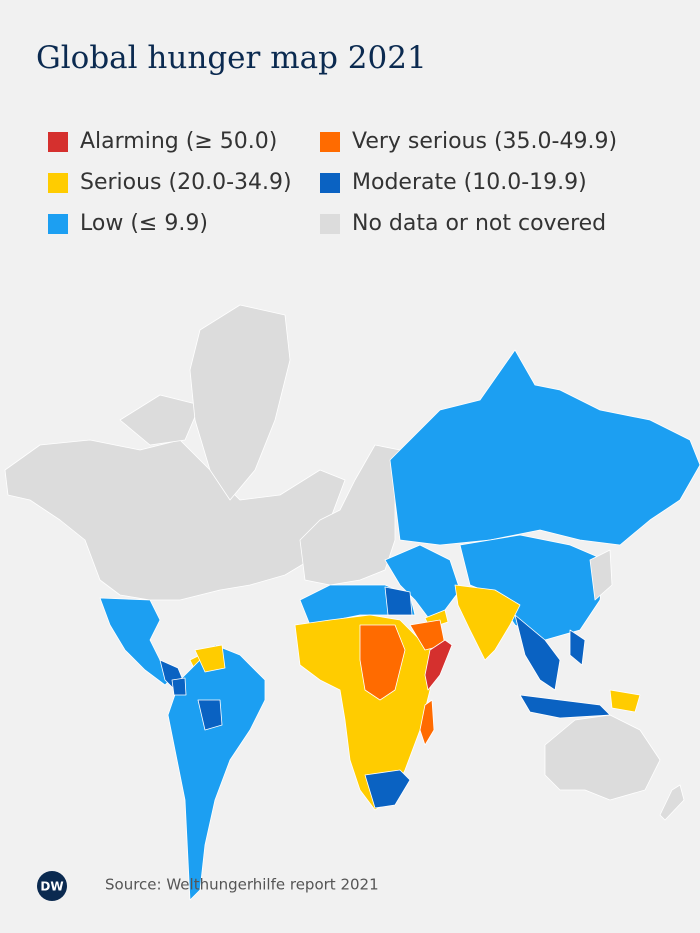 The image size is (700, 933). Describe the element at coordinates (210, 715) in the screenshot. I see `bolivia` at that location.